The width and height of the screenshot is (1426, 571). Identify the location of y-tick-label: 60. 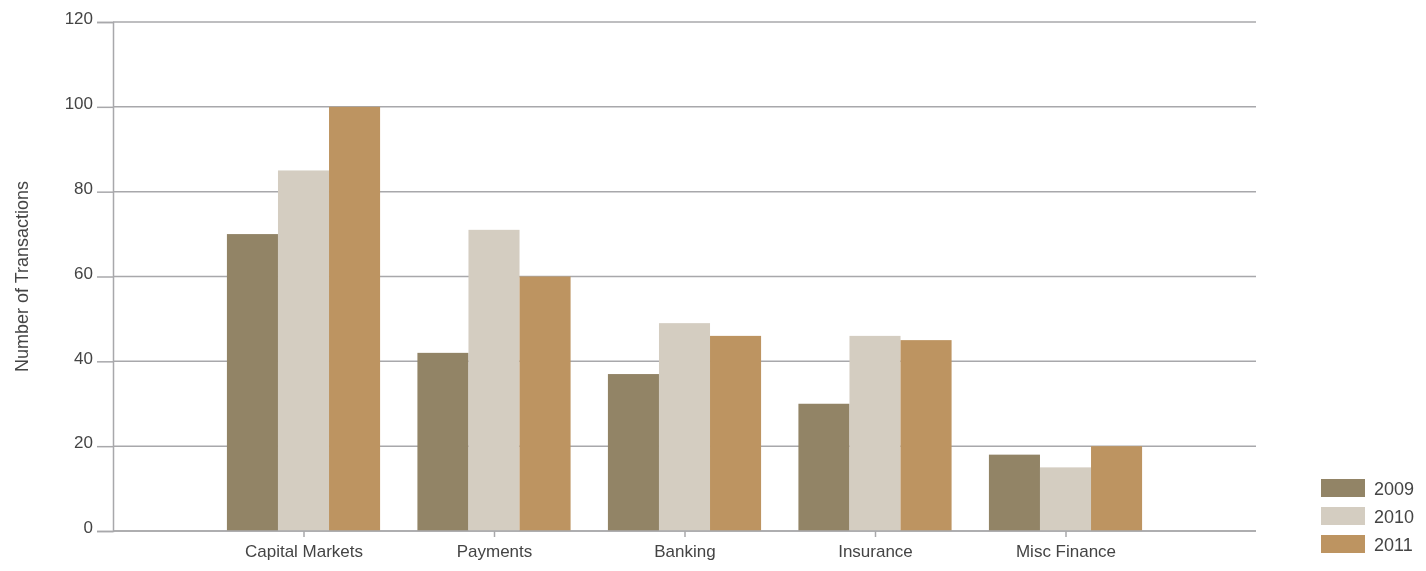
(83, 273).